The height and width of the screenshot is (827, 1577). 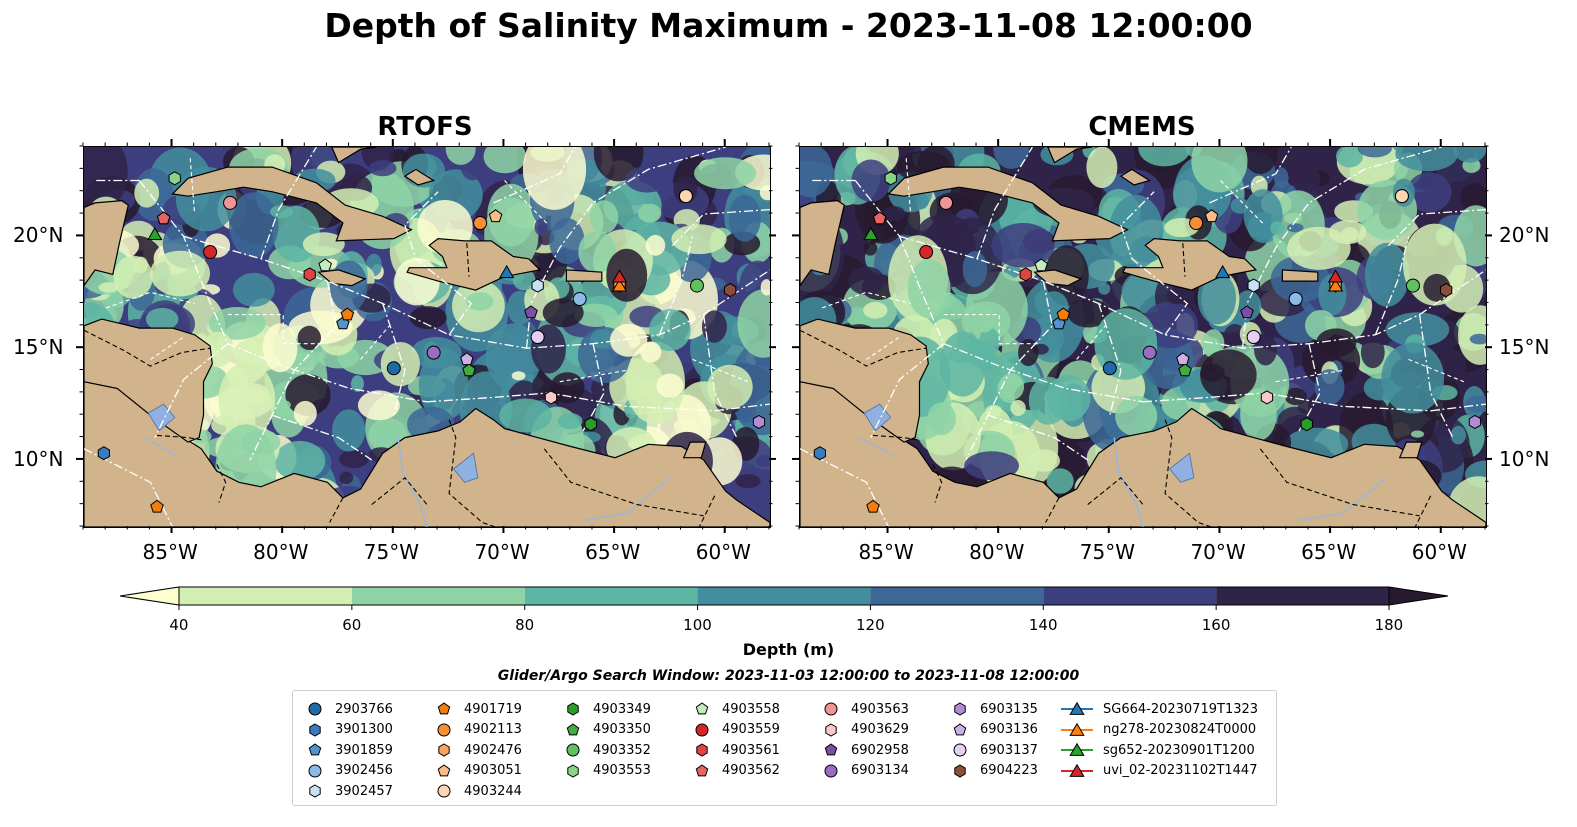 I want to click on legend-label: 4903244, so click(x=493, y=791).